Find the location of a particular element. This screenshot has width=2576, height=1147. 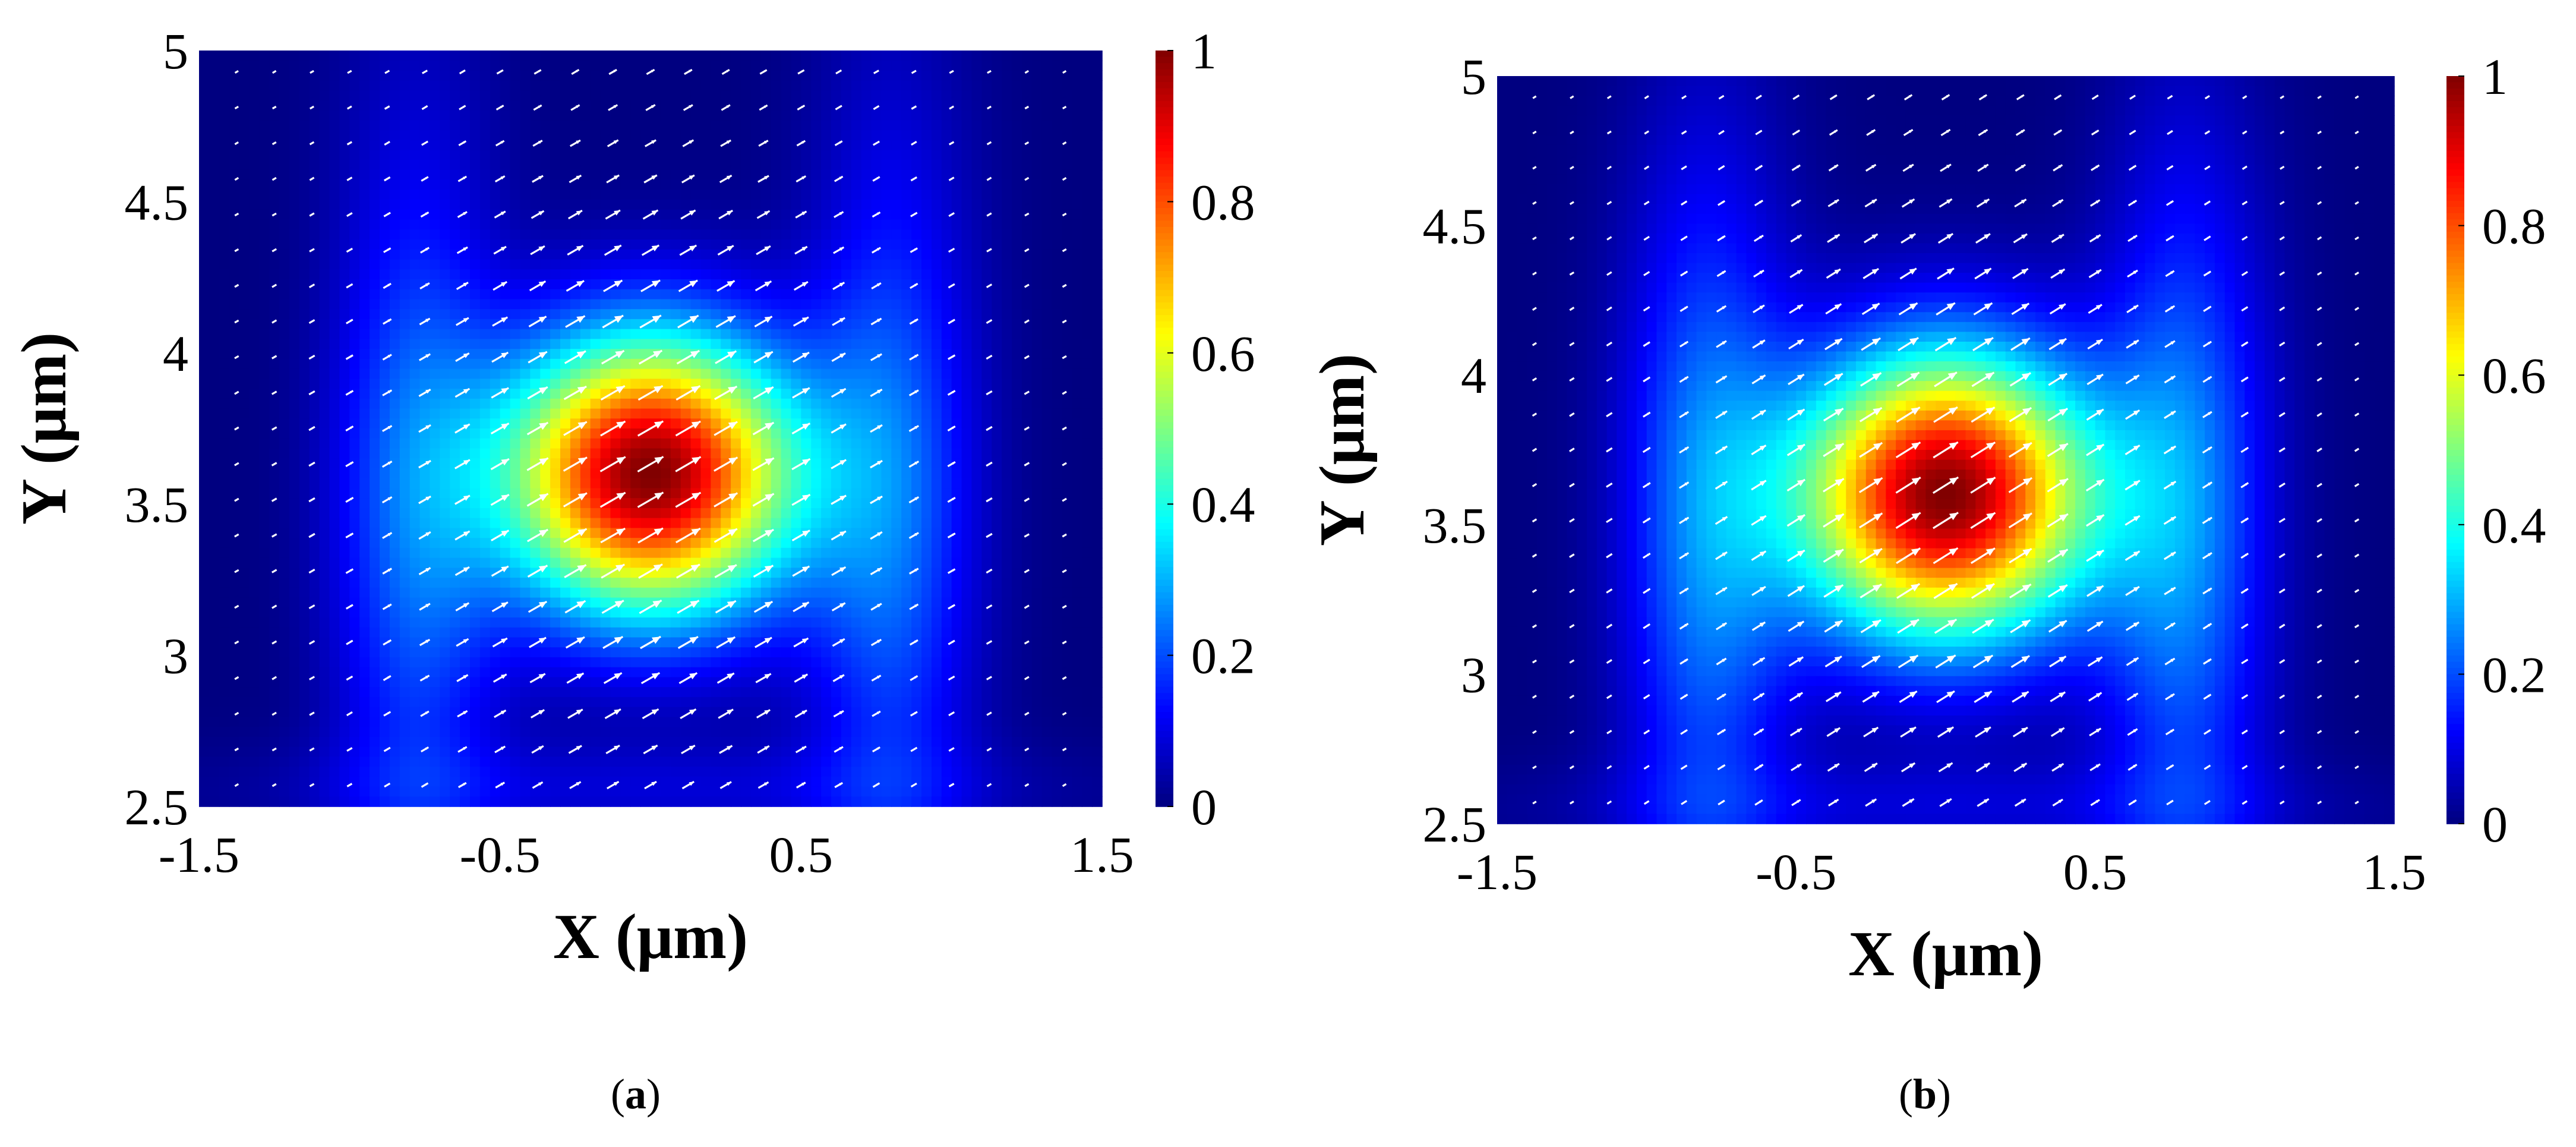

colorbar-b: 0 0.2 0.4 0.6 0.8 1 is located at coordinates (2496, 451).